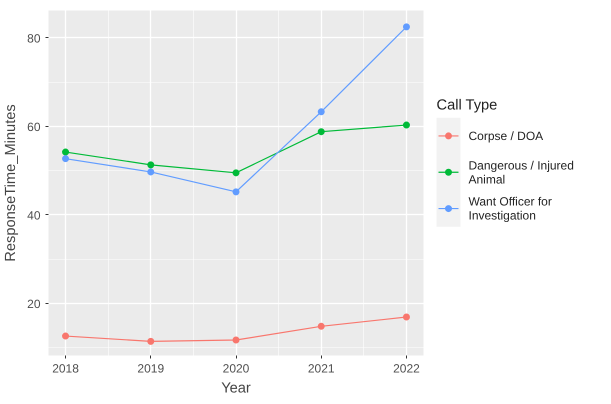 The image size is (611, 404). I want to click on y-axis-title: ResponseTime_Minutes, so click(11, 183).